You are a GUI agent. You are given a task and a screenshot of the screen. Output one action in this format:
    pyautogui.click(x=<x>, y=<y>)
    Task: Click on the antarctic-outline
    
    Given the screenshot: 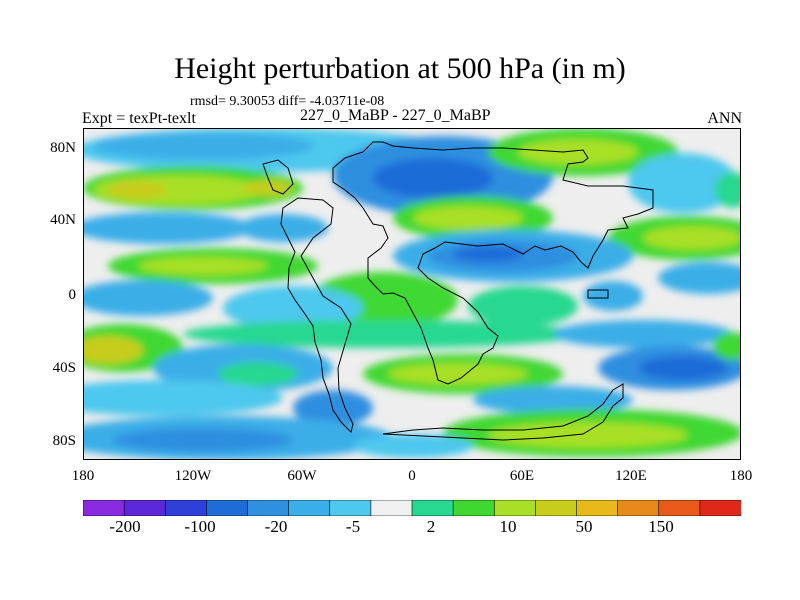 What is the action you would take?
    pyautogui.click(x=503, y=412)
    